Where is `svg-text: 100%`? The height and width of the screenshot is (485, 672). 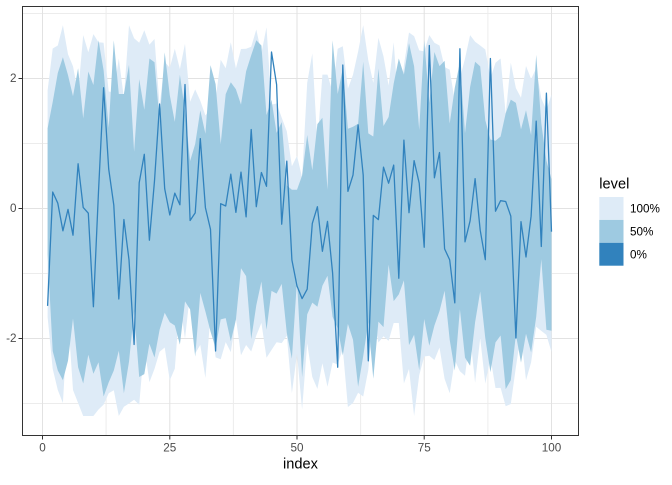
svg-text: 100% is located at coordinates (645, 209).